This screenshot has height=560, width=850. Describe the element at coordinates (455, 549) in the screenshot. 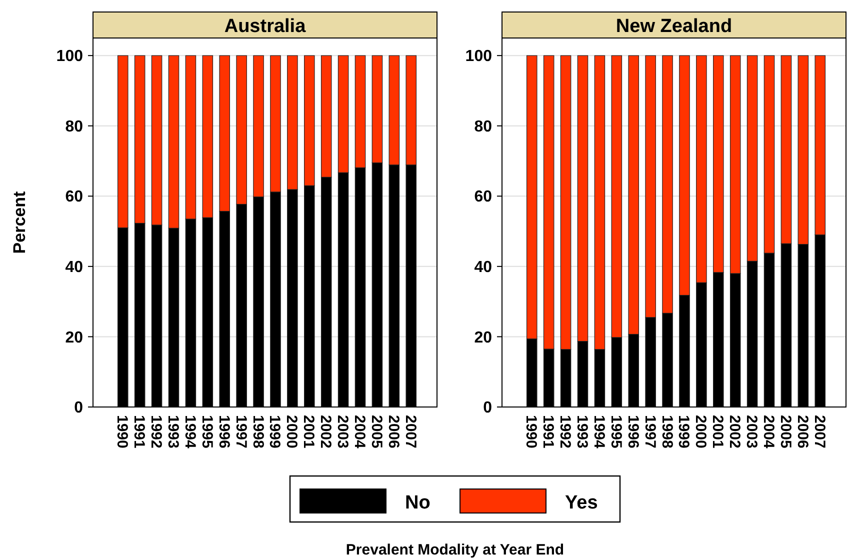

I see `legend-title: Prevalent Modality at Year End` at that location.